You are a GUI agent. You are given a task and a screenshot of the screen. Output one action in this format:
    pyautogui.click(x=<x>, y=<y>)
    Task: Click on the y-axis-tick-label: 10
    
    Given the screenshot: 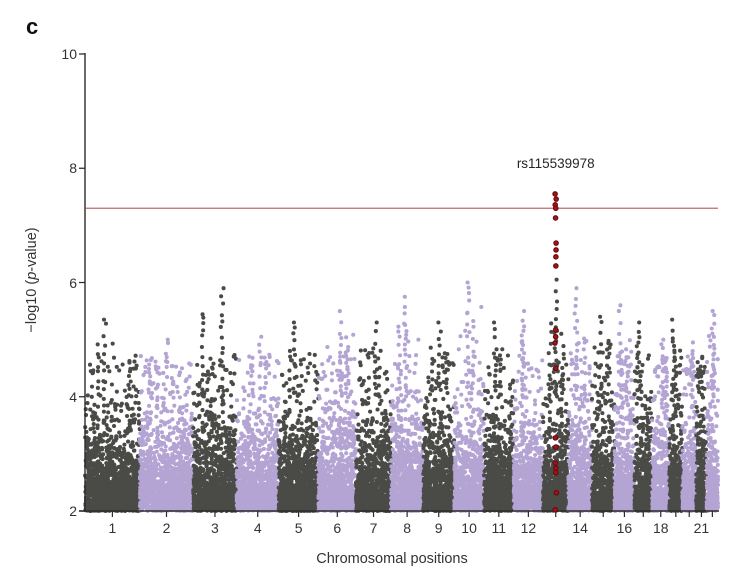 What is the action you would take?
    pyautogui.click(x=69, y=54)
    